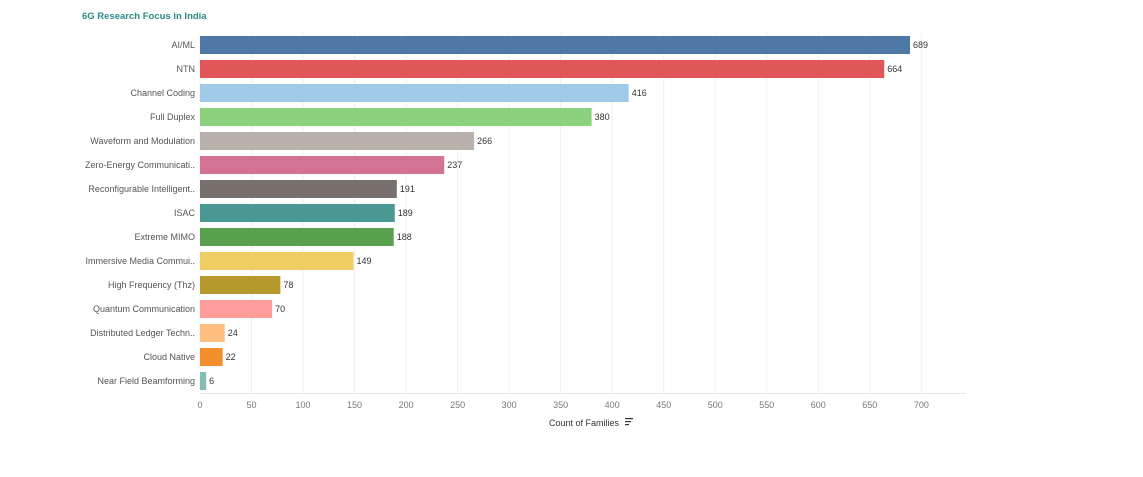  Describe the element at coordinates (252, 405) in the screenshot. I see `x-tick-label: 50` at that location.